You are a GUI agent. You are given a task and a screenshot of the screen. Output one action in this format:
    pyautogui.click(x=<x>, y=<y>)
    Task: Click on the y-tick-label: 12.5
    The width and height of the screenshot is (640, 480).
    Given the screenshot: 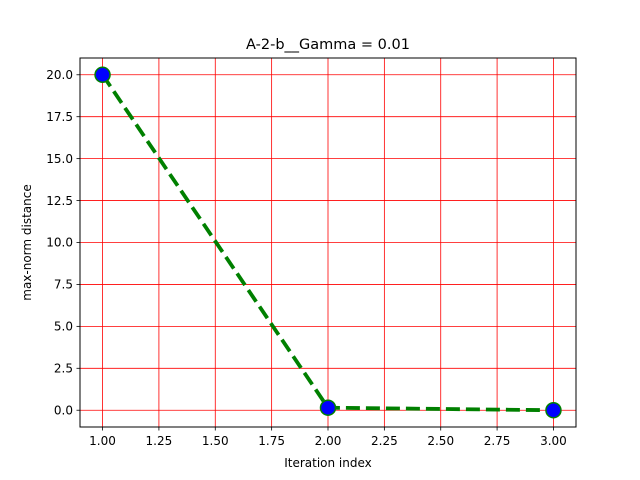 What is the action you would take?
    pyautogui.click(x=59, y=201)
    